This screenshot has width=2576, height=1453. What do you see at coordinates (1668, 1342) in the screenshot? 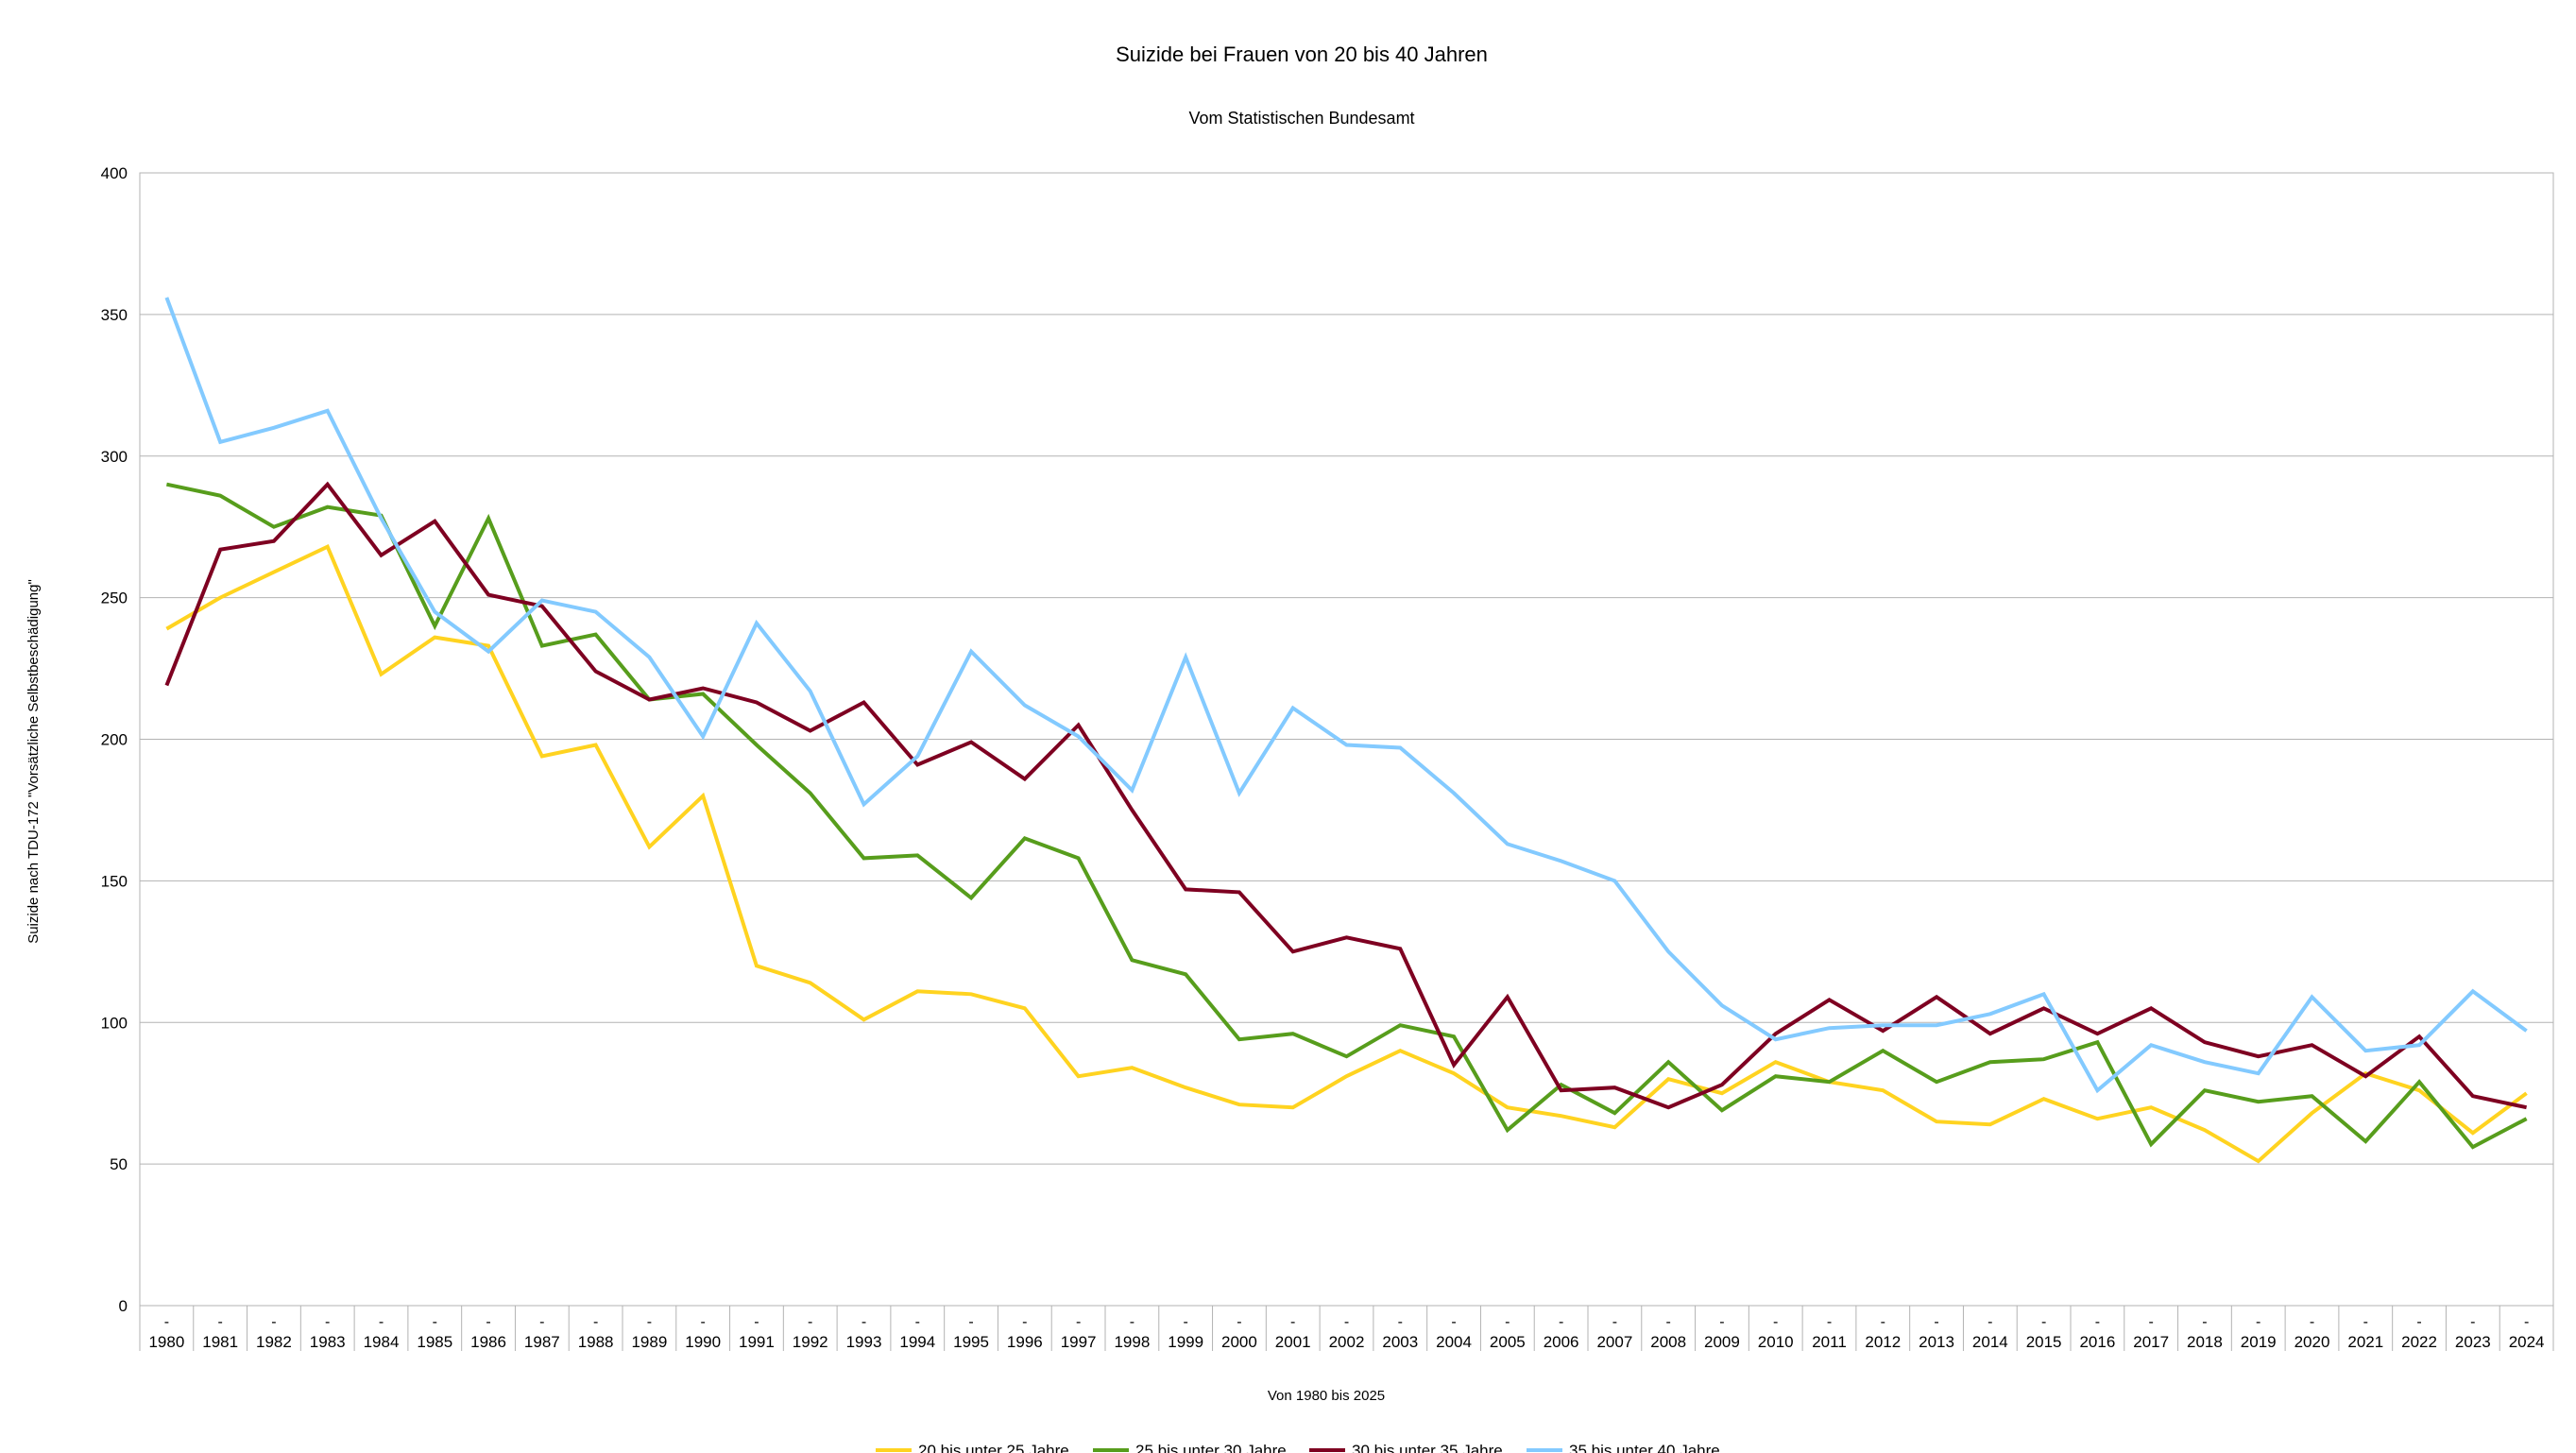
I see `x-tick-label: 2008` at bounding box center [1668, 1342].